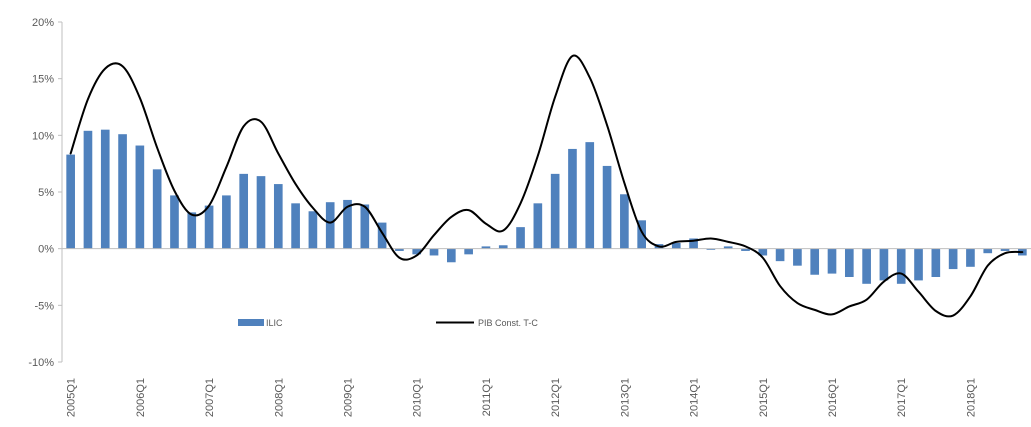 Image resolution: width=1031 pixels, height=427 pixels. I want to click on legend: ILIC PIB Const. T-C, so click(388, 323).